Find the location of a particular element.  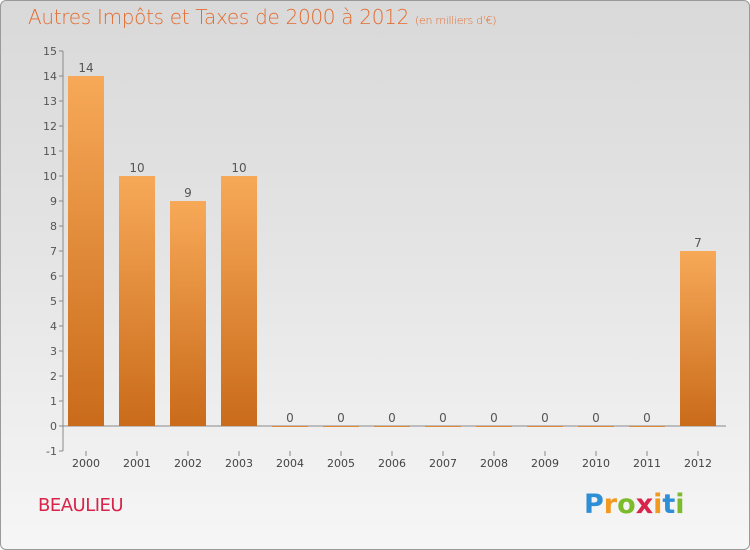

y-tick-label: 4 is located at coordinates (53, 326).